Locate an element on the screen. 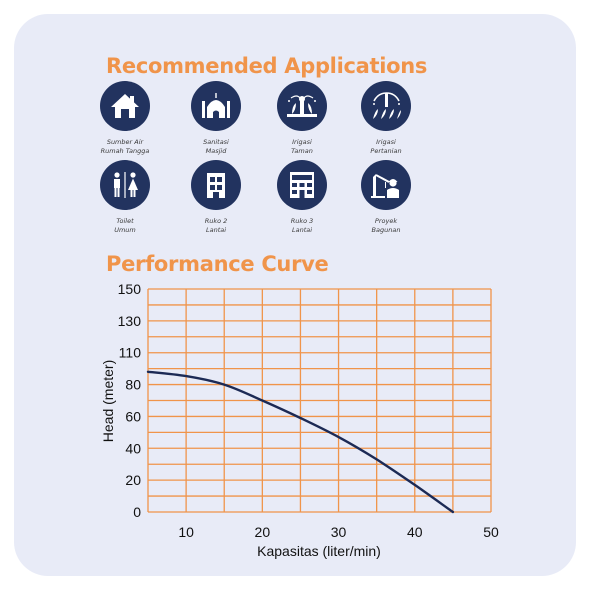  x-tick-label: 20 is located at coordinates (263, 532).